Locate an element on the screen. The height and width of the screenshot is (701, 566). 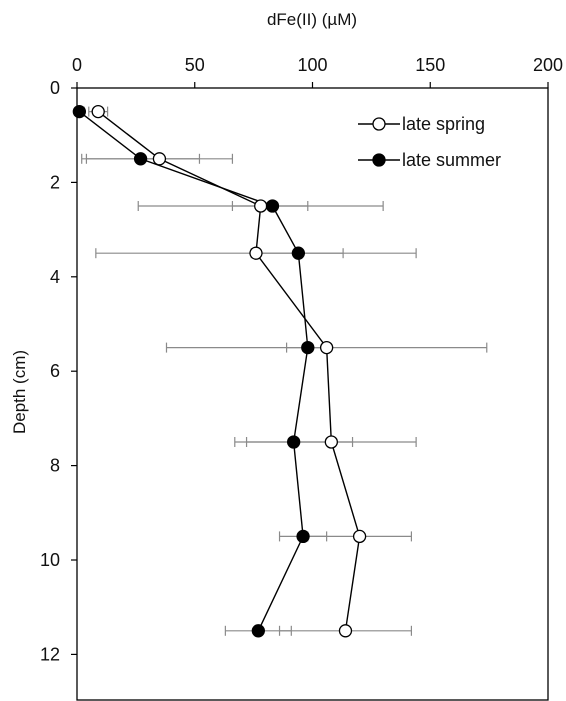
x-tick-label: 150 is located at coordinates (430, 65).